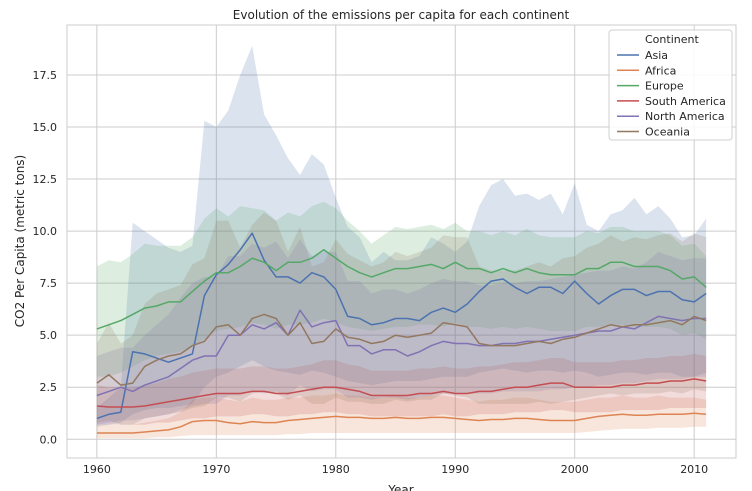  What do you see at coordinates (401, 349) in the screenshot?
I see `line-oceania` at bounding box center [401, 349].